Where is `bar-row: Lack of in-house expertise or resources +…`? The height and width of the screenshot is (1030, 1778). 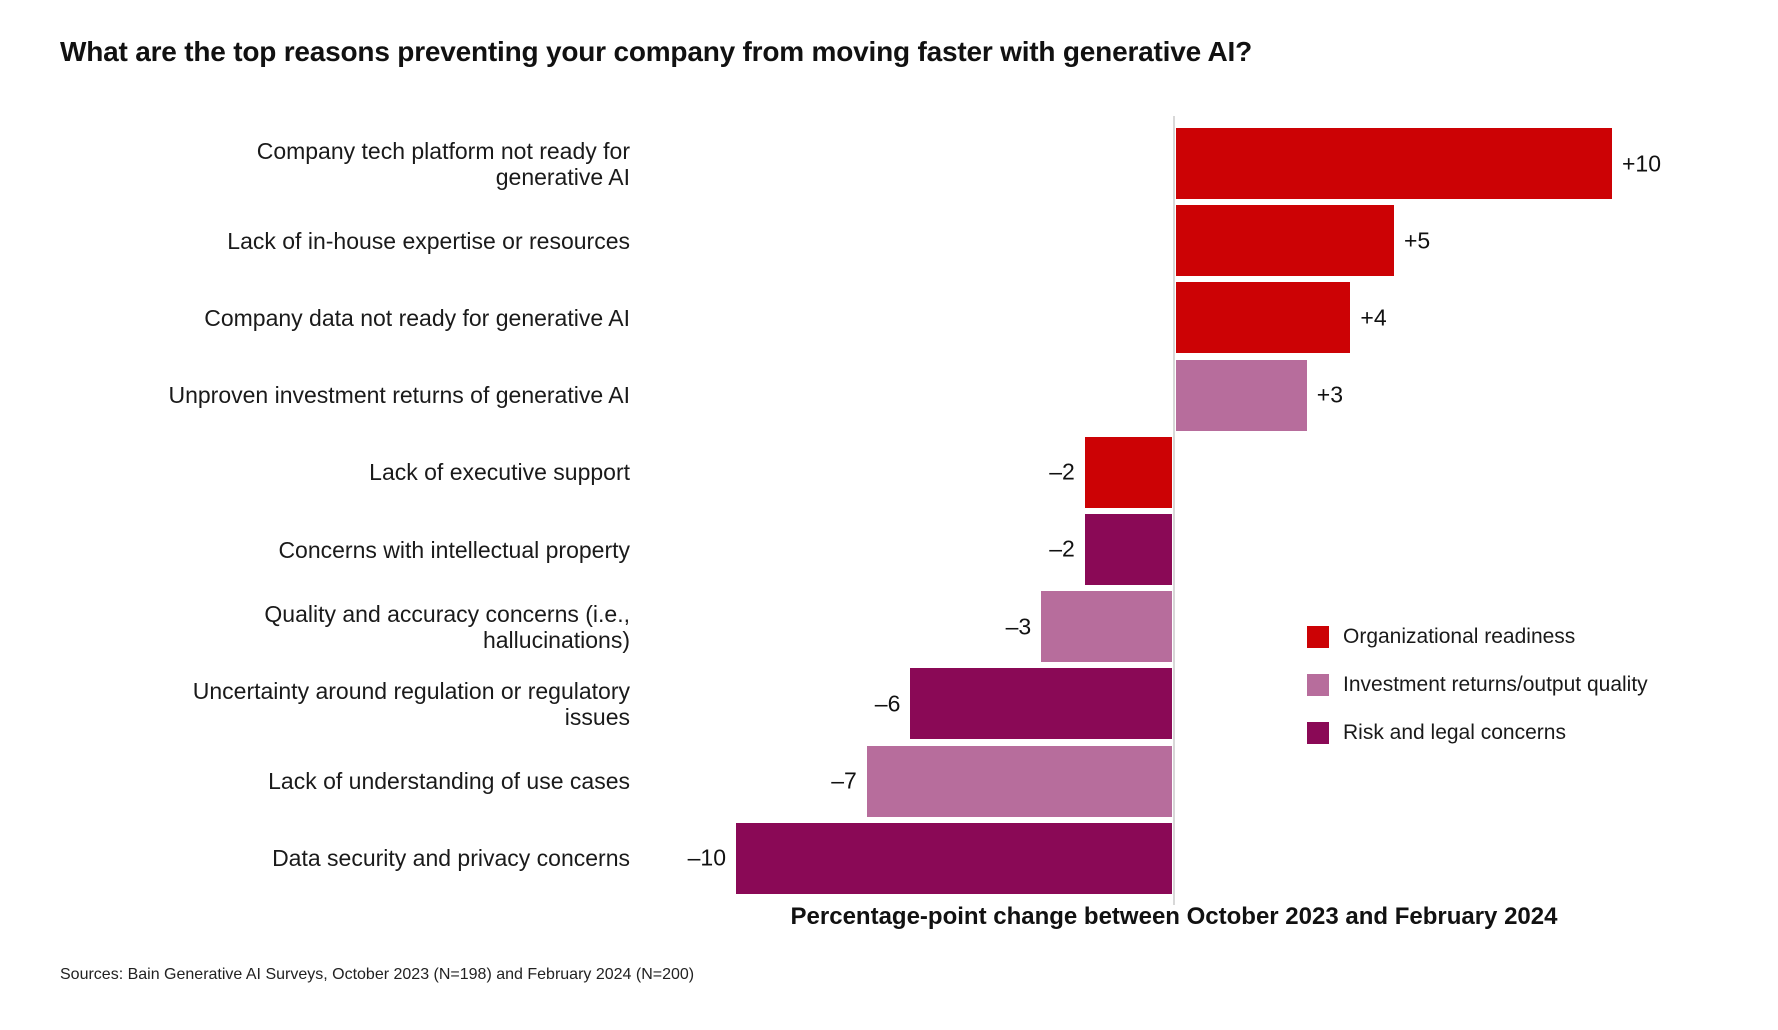 bar-row: Lack of in-house expertise or resources +… is located at coordinates (919, 240).